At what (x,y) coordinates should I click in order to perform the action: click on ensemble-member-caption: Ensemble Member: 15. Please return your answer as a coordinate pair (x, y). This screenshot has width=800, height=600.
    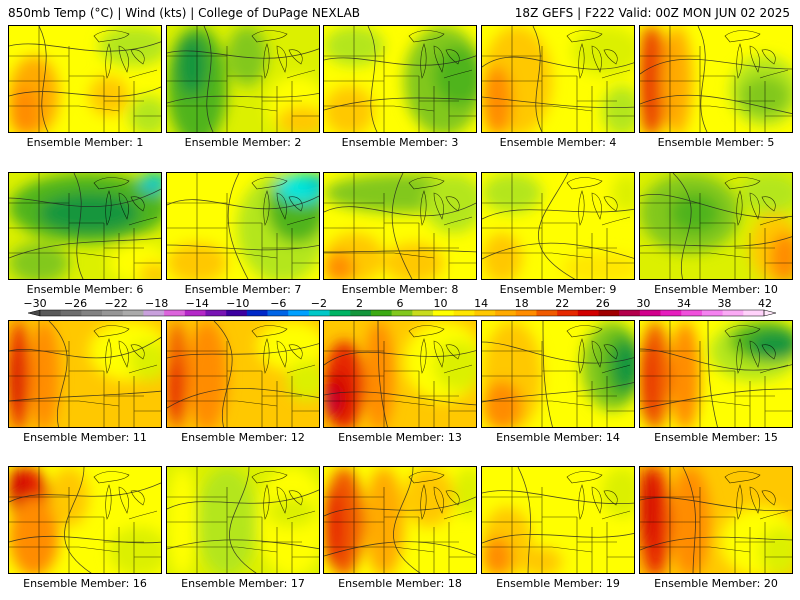
    Looking at the image, I should click on (716, 437).